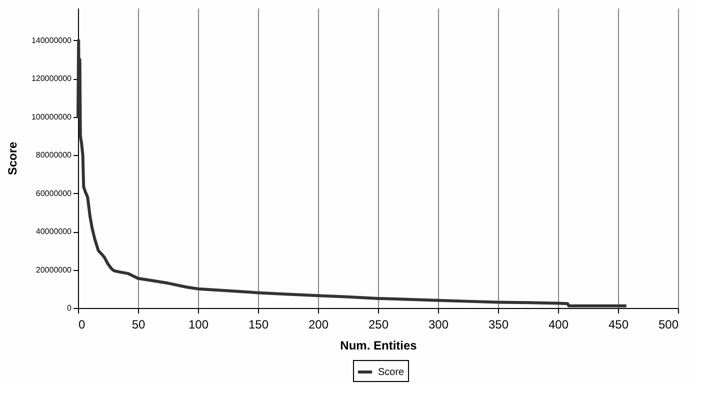 The image size is (704, 415). Describe the element at coordinates (51, 40) in the screenshot. I see `y-tick-label: 140000000` at that location.